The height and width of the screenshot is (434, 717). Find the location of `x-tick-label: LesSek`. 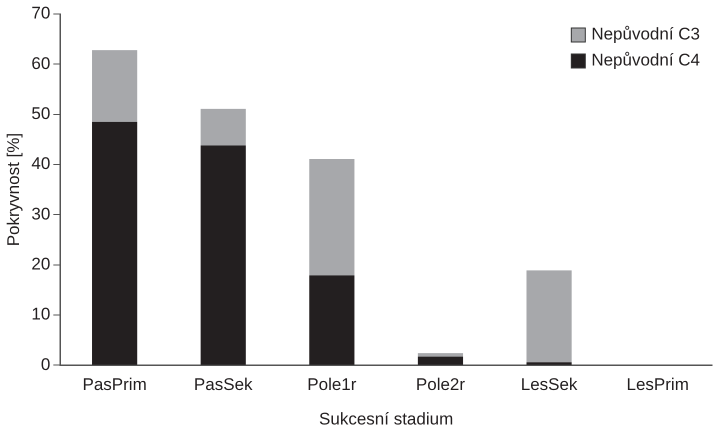

x-tick-label: LesSek is located at coordinates (549, 384).